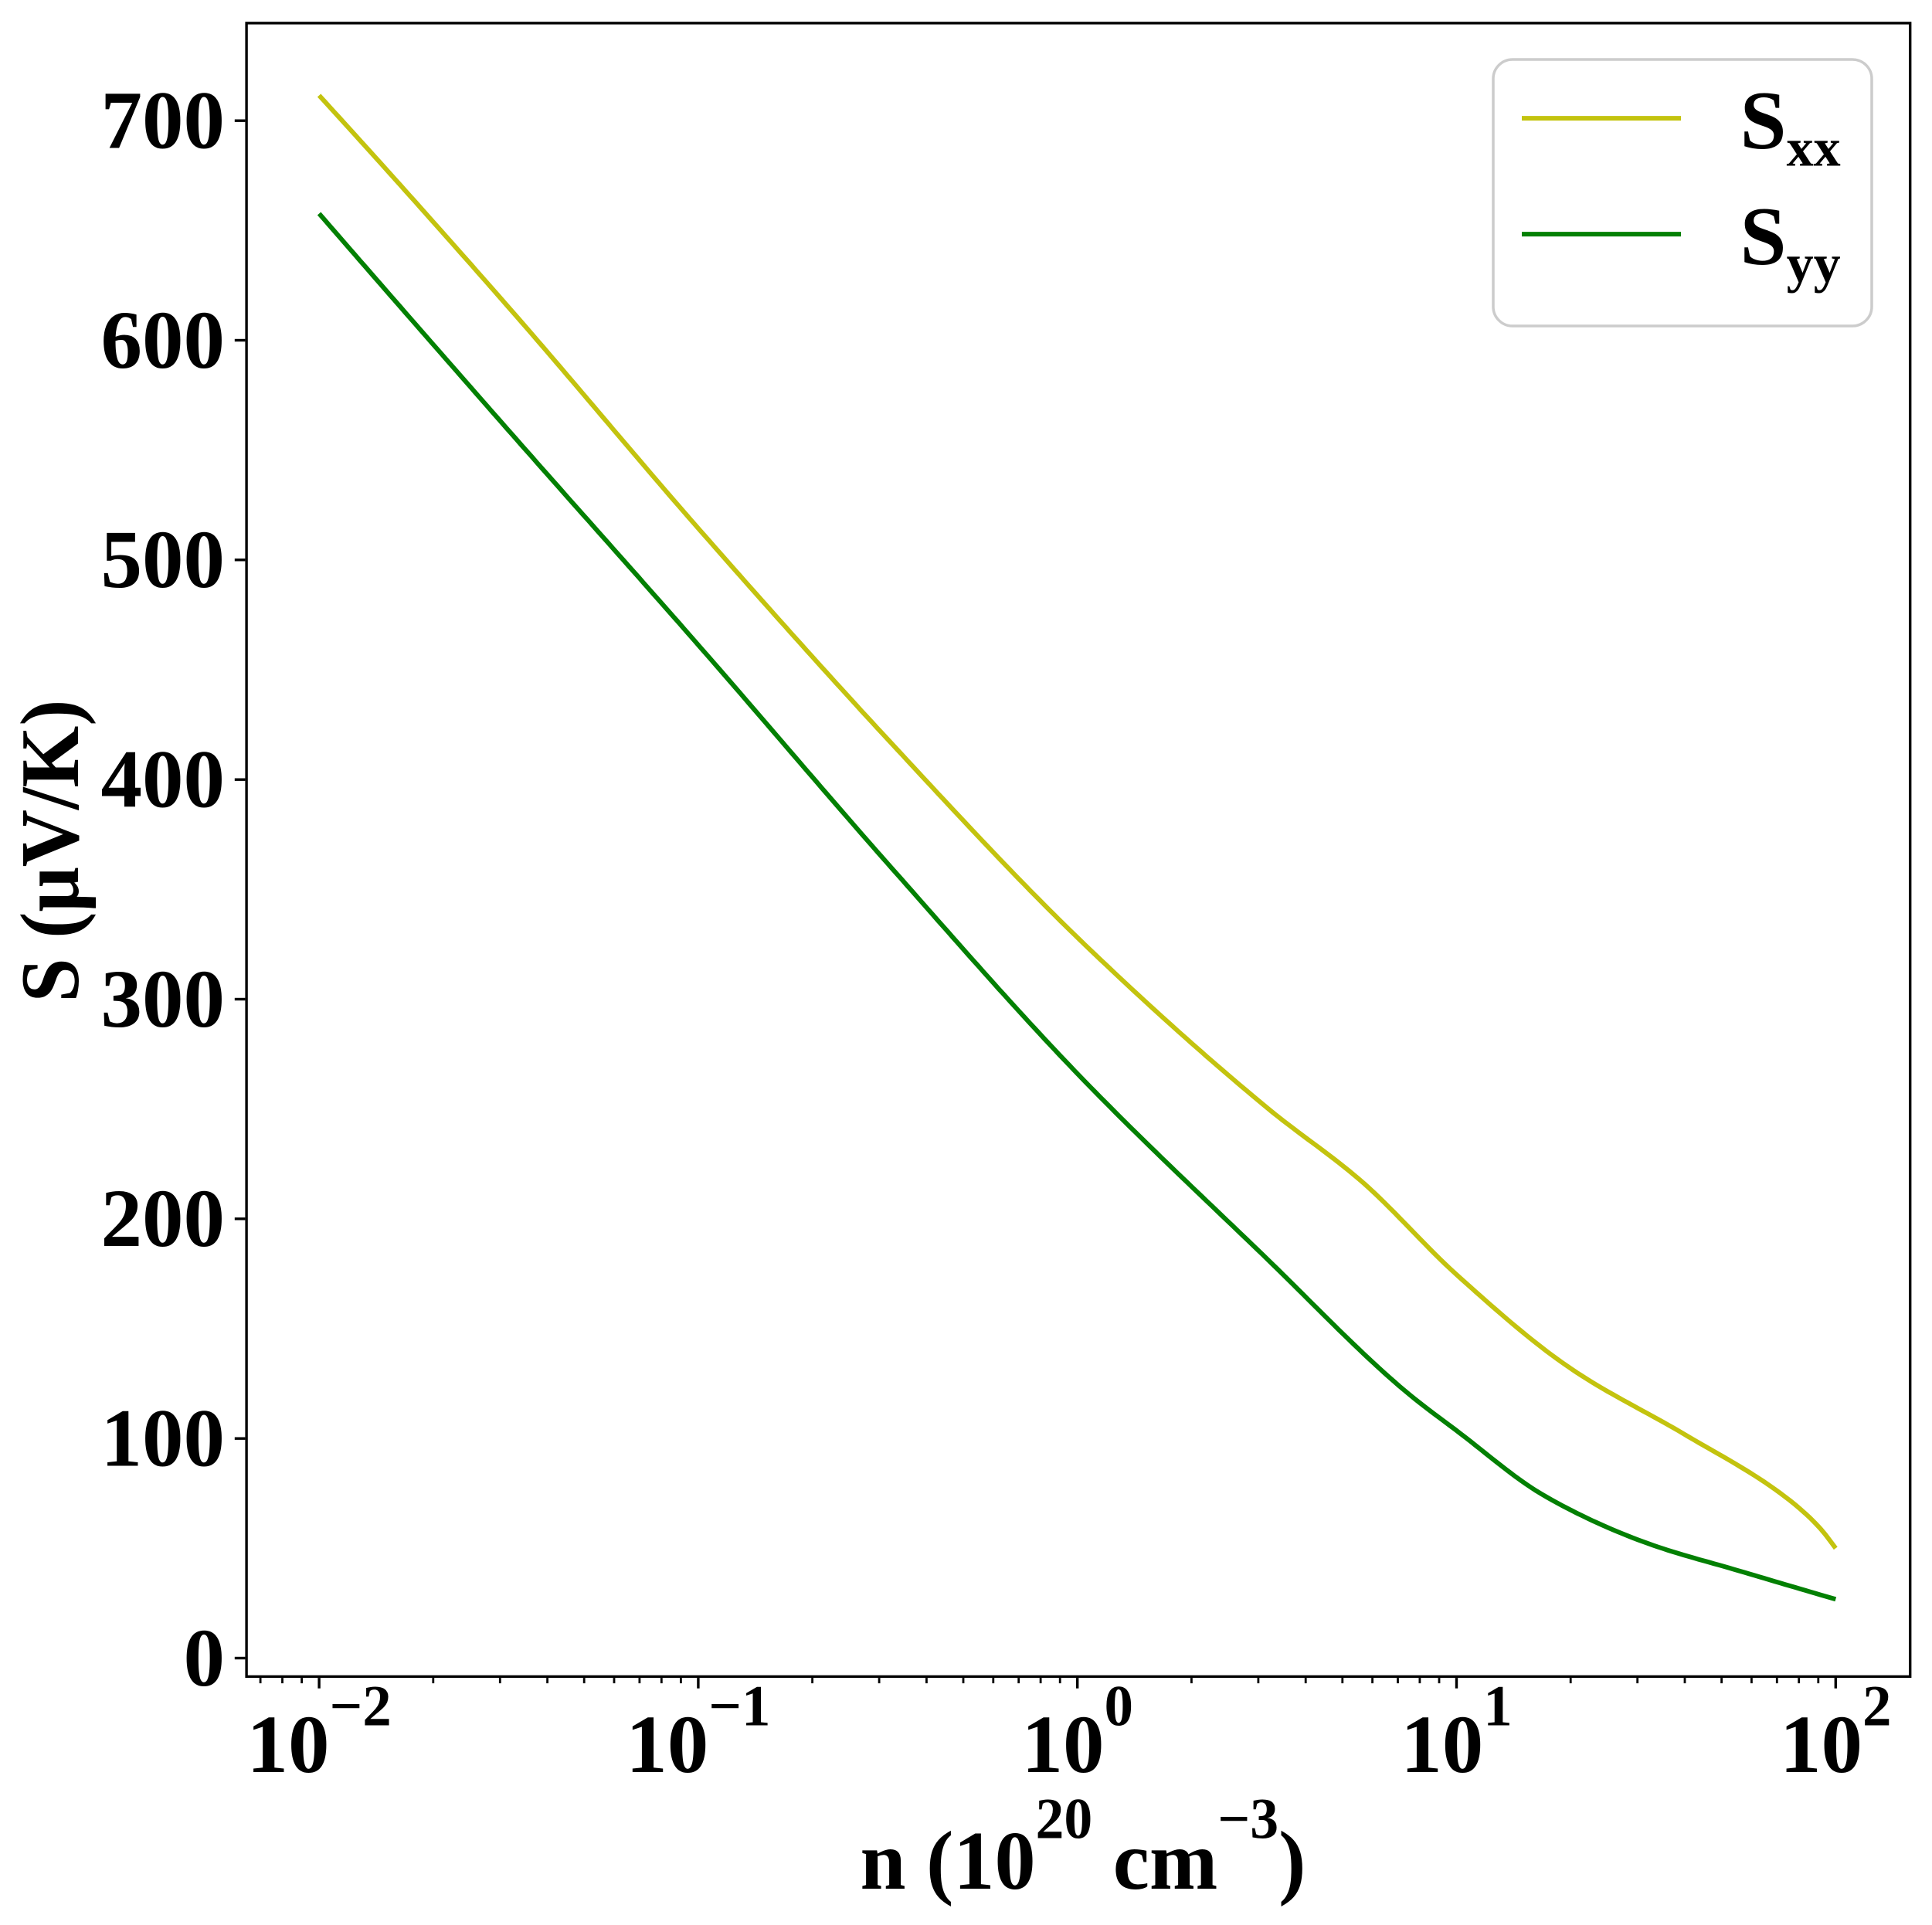 The width and height of the screenshot is (1932, 1925). What do you see at coordinates (164, 1439) in the screenshot?
I see `svg-text: 100` at bounding box center [164, 1439].